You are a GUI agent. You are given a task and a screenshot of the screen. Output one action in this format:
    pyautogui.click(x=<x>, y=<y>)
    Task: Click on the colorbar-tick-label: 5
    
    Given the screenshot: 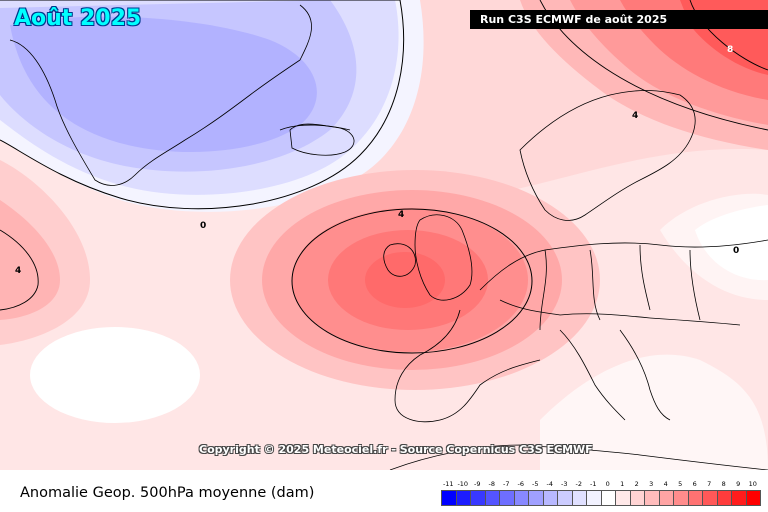 What is the action you would take?
    pyautogui.click(x=680, y=484)
    